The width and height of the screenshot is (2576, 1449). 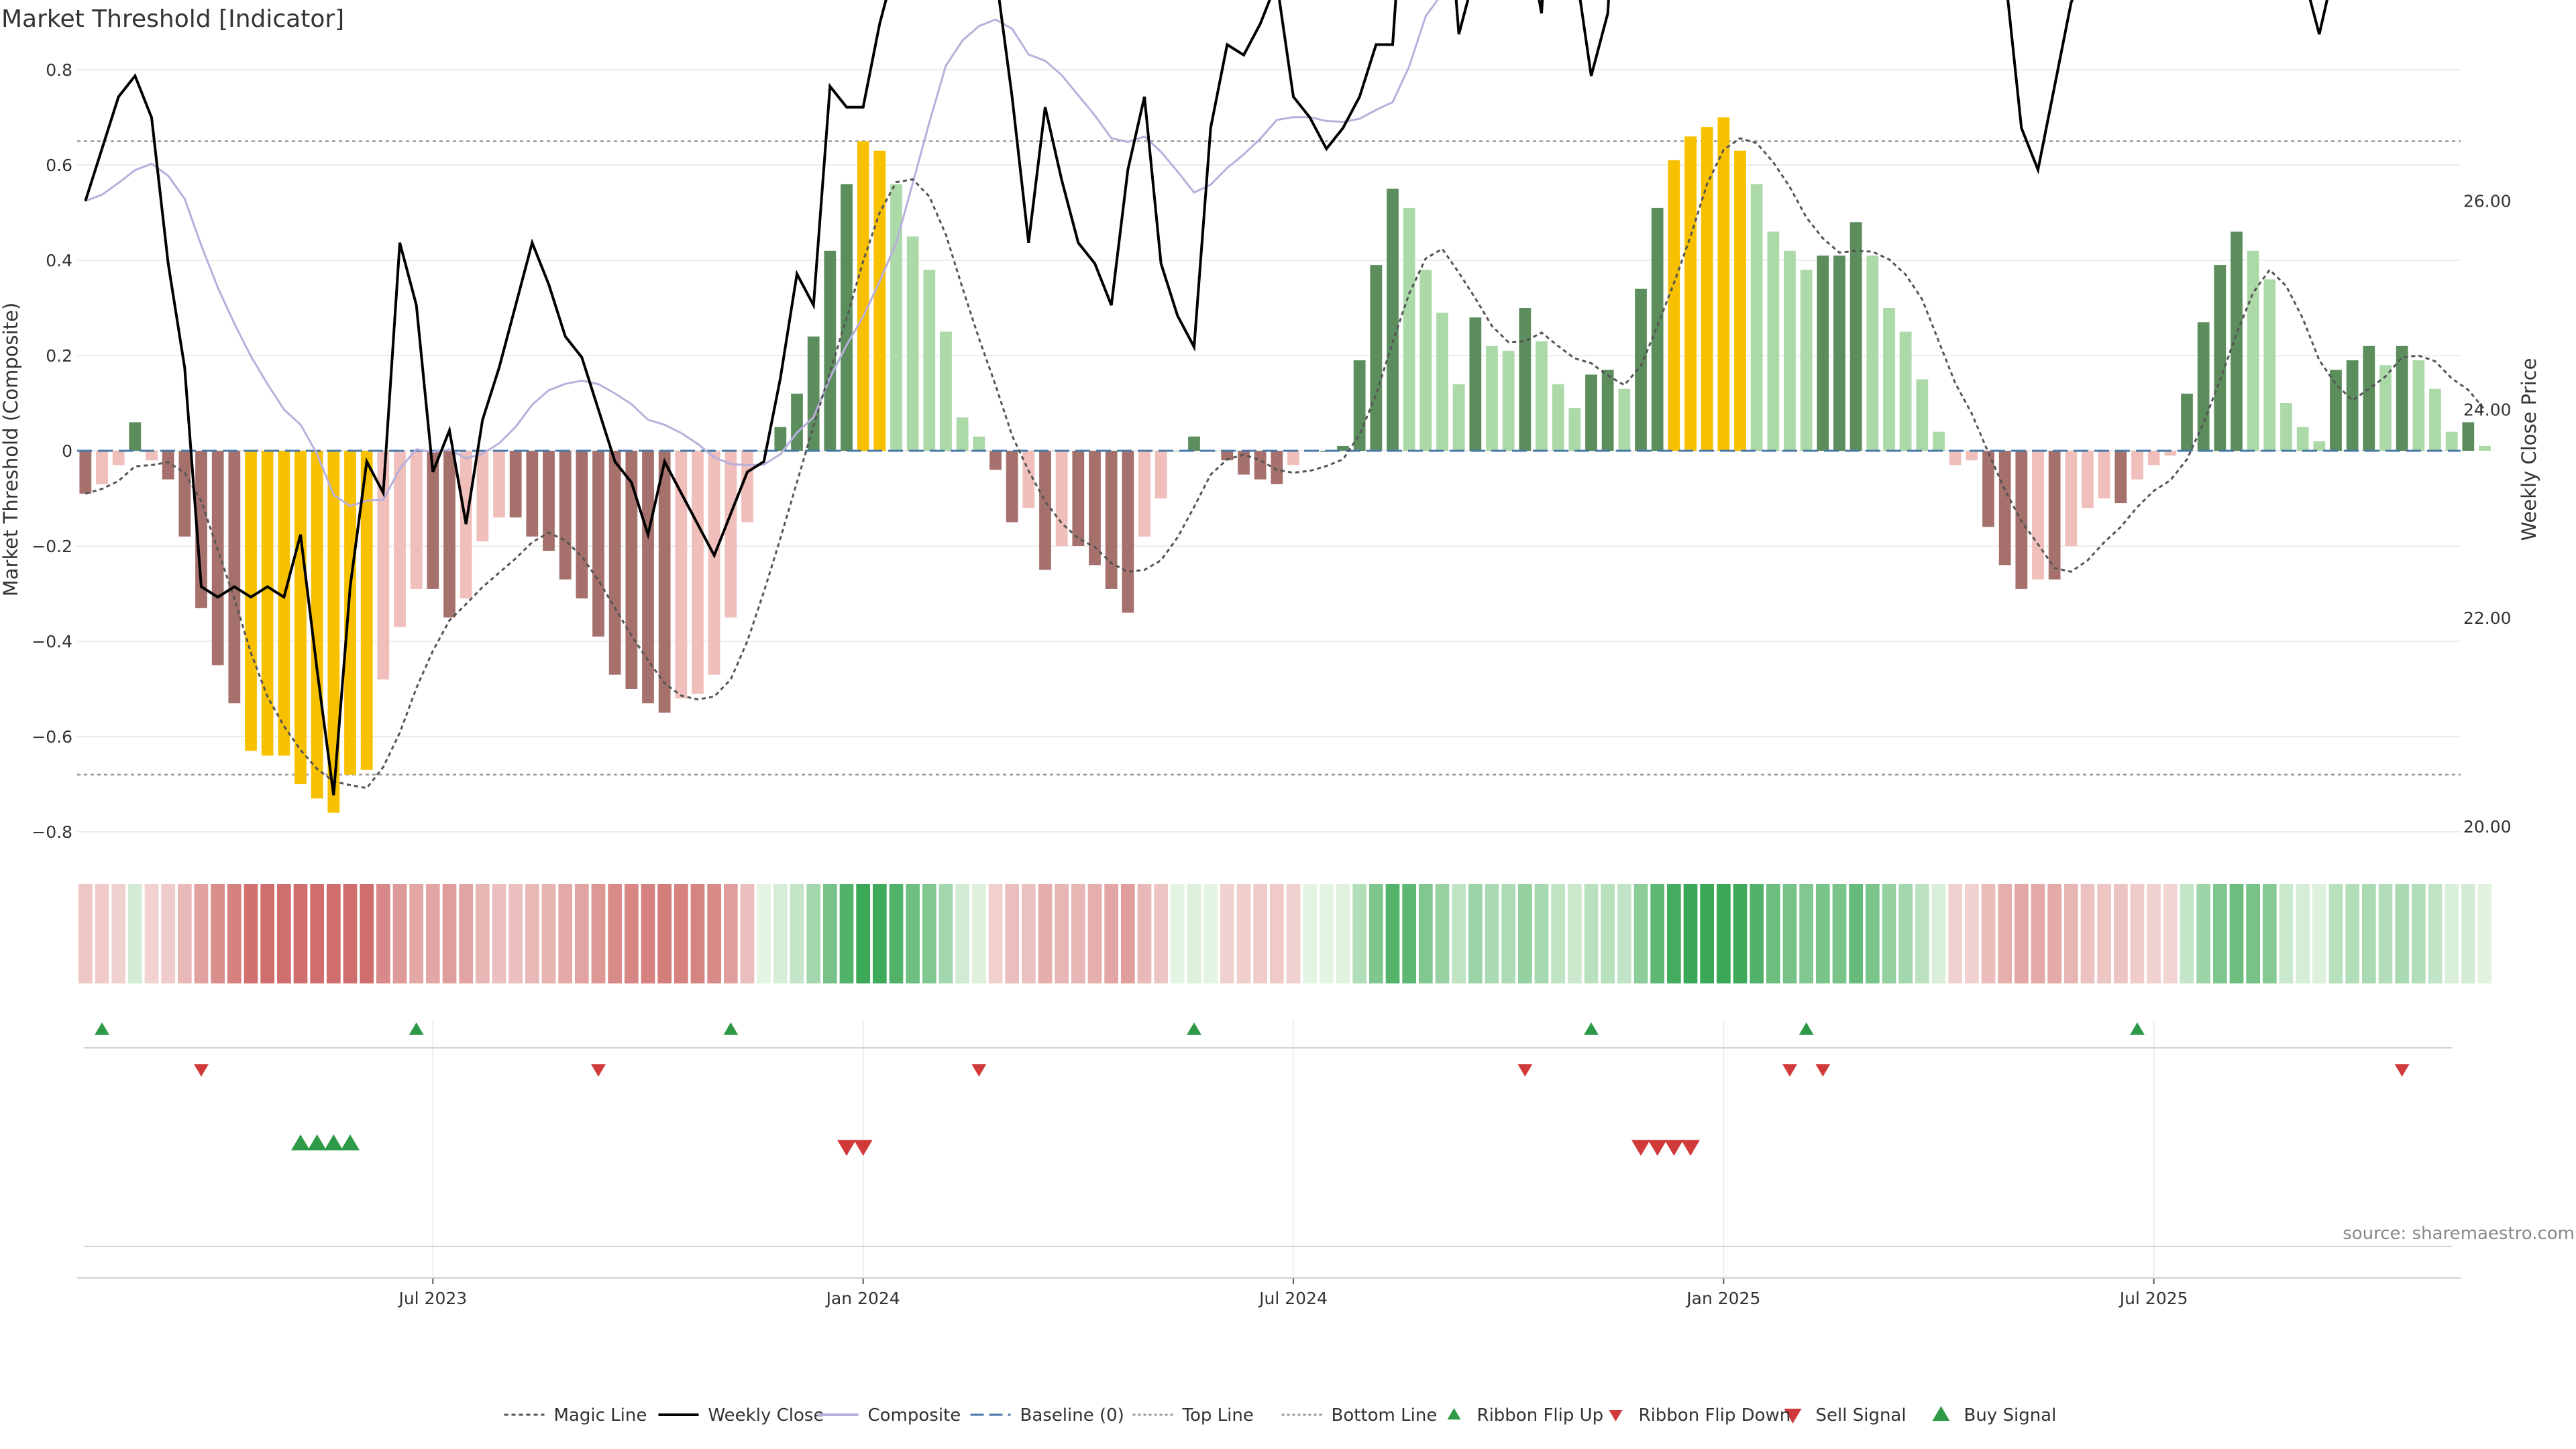 What do you see at coordinates (600, 1415) in the screenshot?
I see `legend-label: Magic Line` at bounding box center [600, 1415].